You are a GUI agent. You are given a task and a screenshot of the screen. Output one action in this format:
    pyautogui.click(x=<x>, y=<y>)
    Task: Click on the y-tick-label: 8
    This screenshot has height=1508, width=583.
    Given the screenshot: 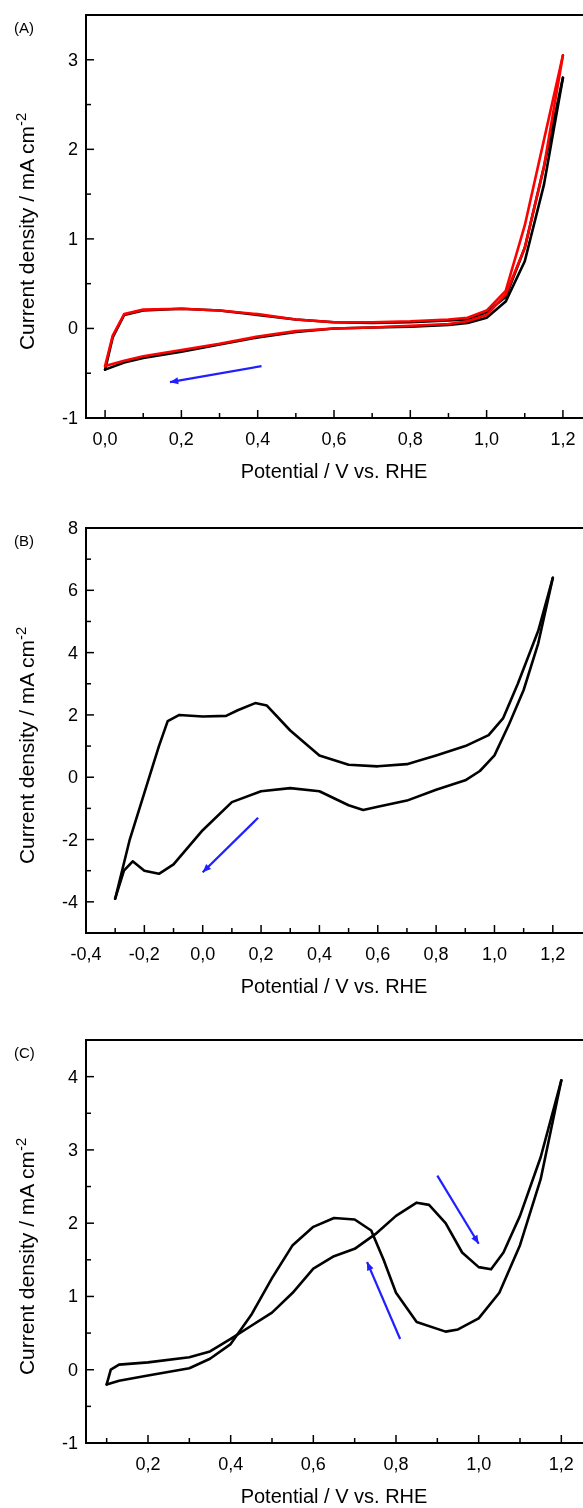 What is the action you would take?
    pyautogui.click(x=72, y=528)
    